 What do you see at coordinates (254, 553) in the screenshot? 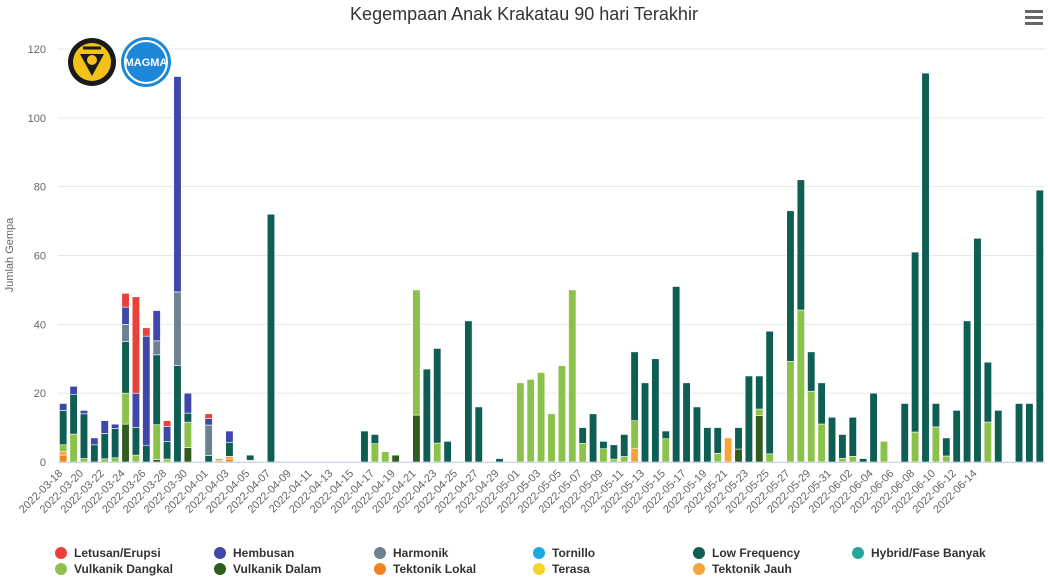
I see `legend-item: Hembusan` at bounding box center [254, 553].